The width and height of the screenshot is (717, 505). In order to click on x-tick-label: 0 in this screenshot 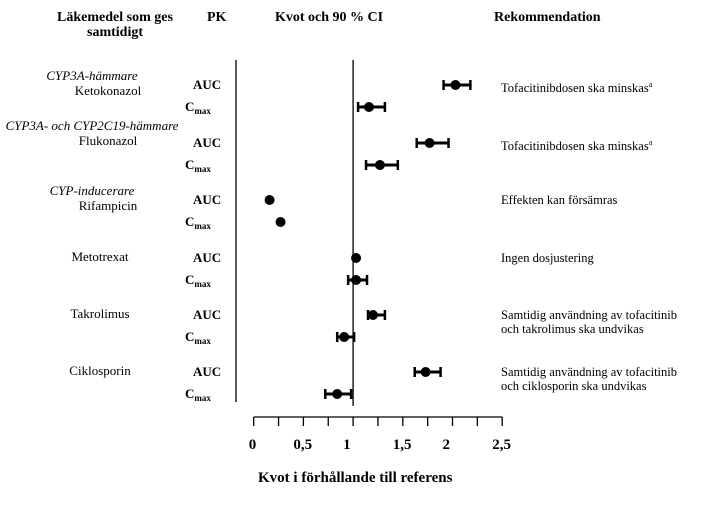, I will do `click(252, 445)`.